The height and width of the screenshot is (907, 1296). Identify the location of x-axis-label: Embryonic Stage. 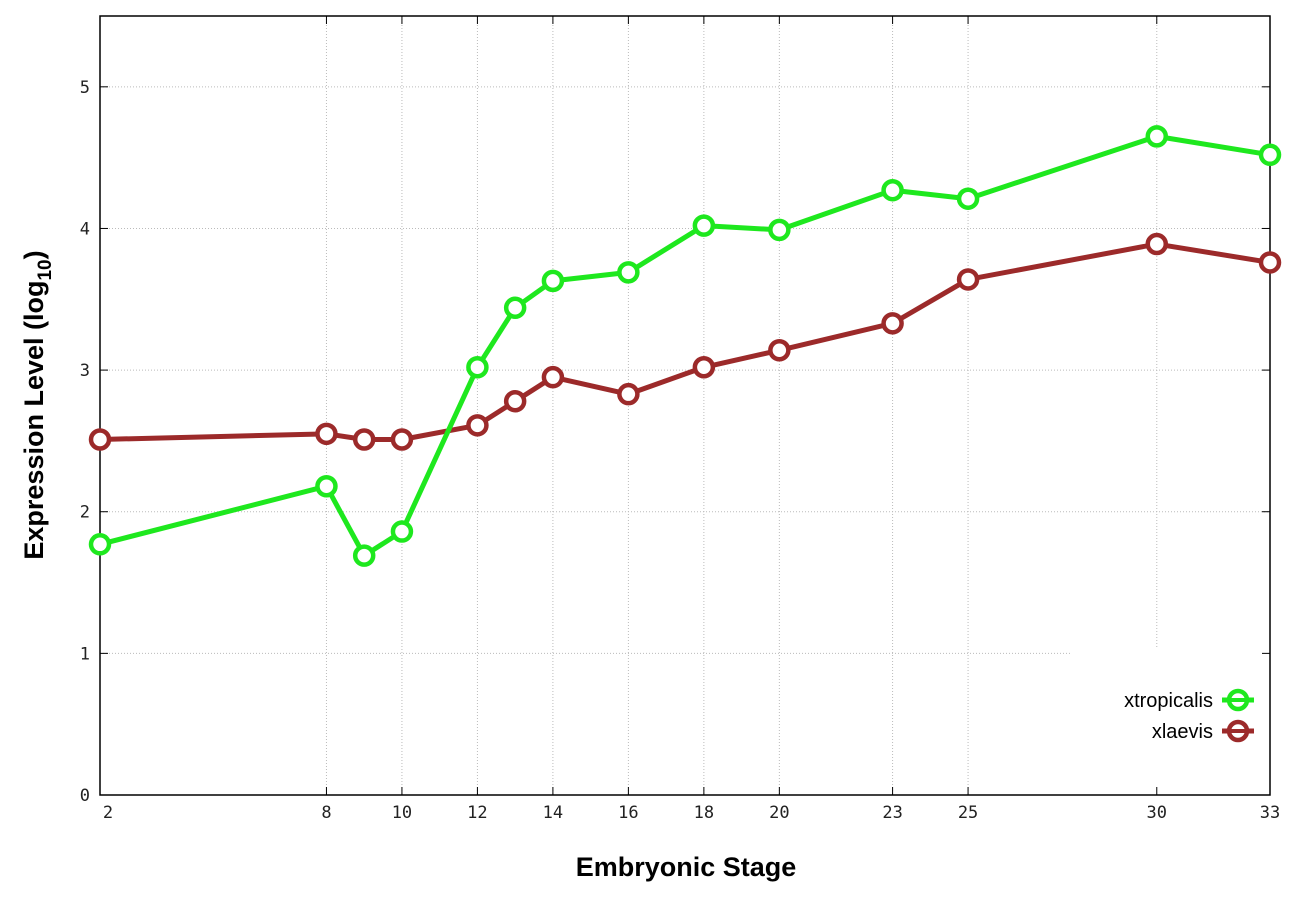
(686, 867).